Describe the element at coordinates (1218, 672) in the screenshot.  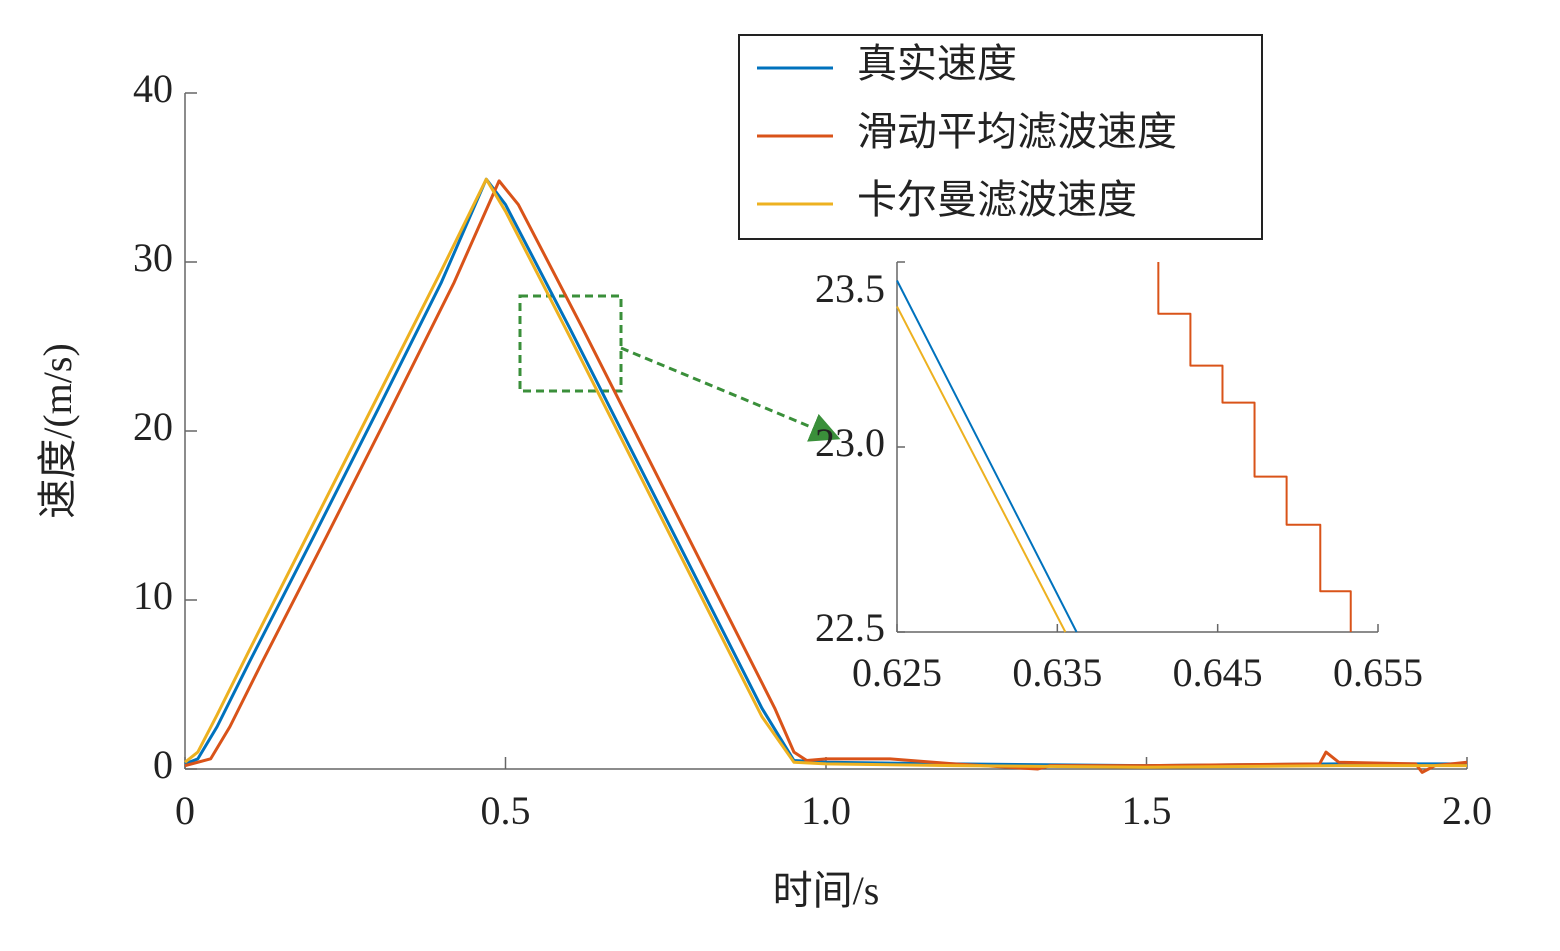
I see `x-tick-label: 0.645` at that location.